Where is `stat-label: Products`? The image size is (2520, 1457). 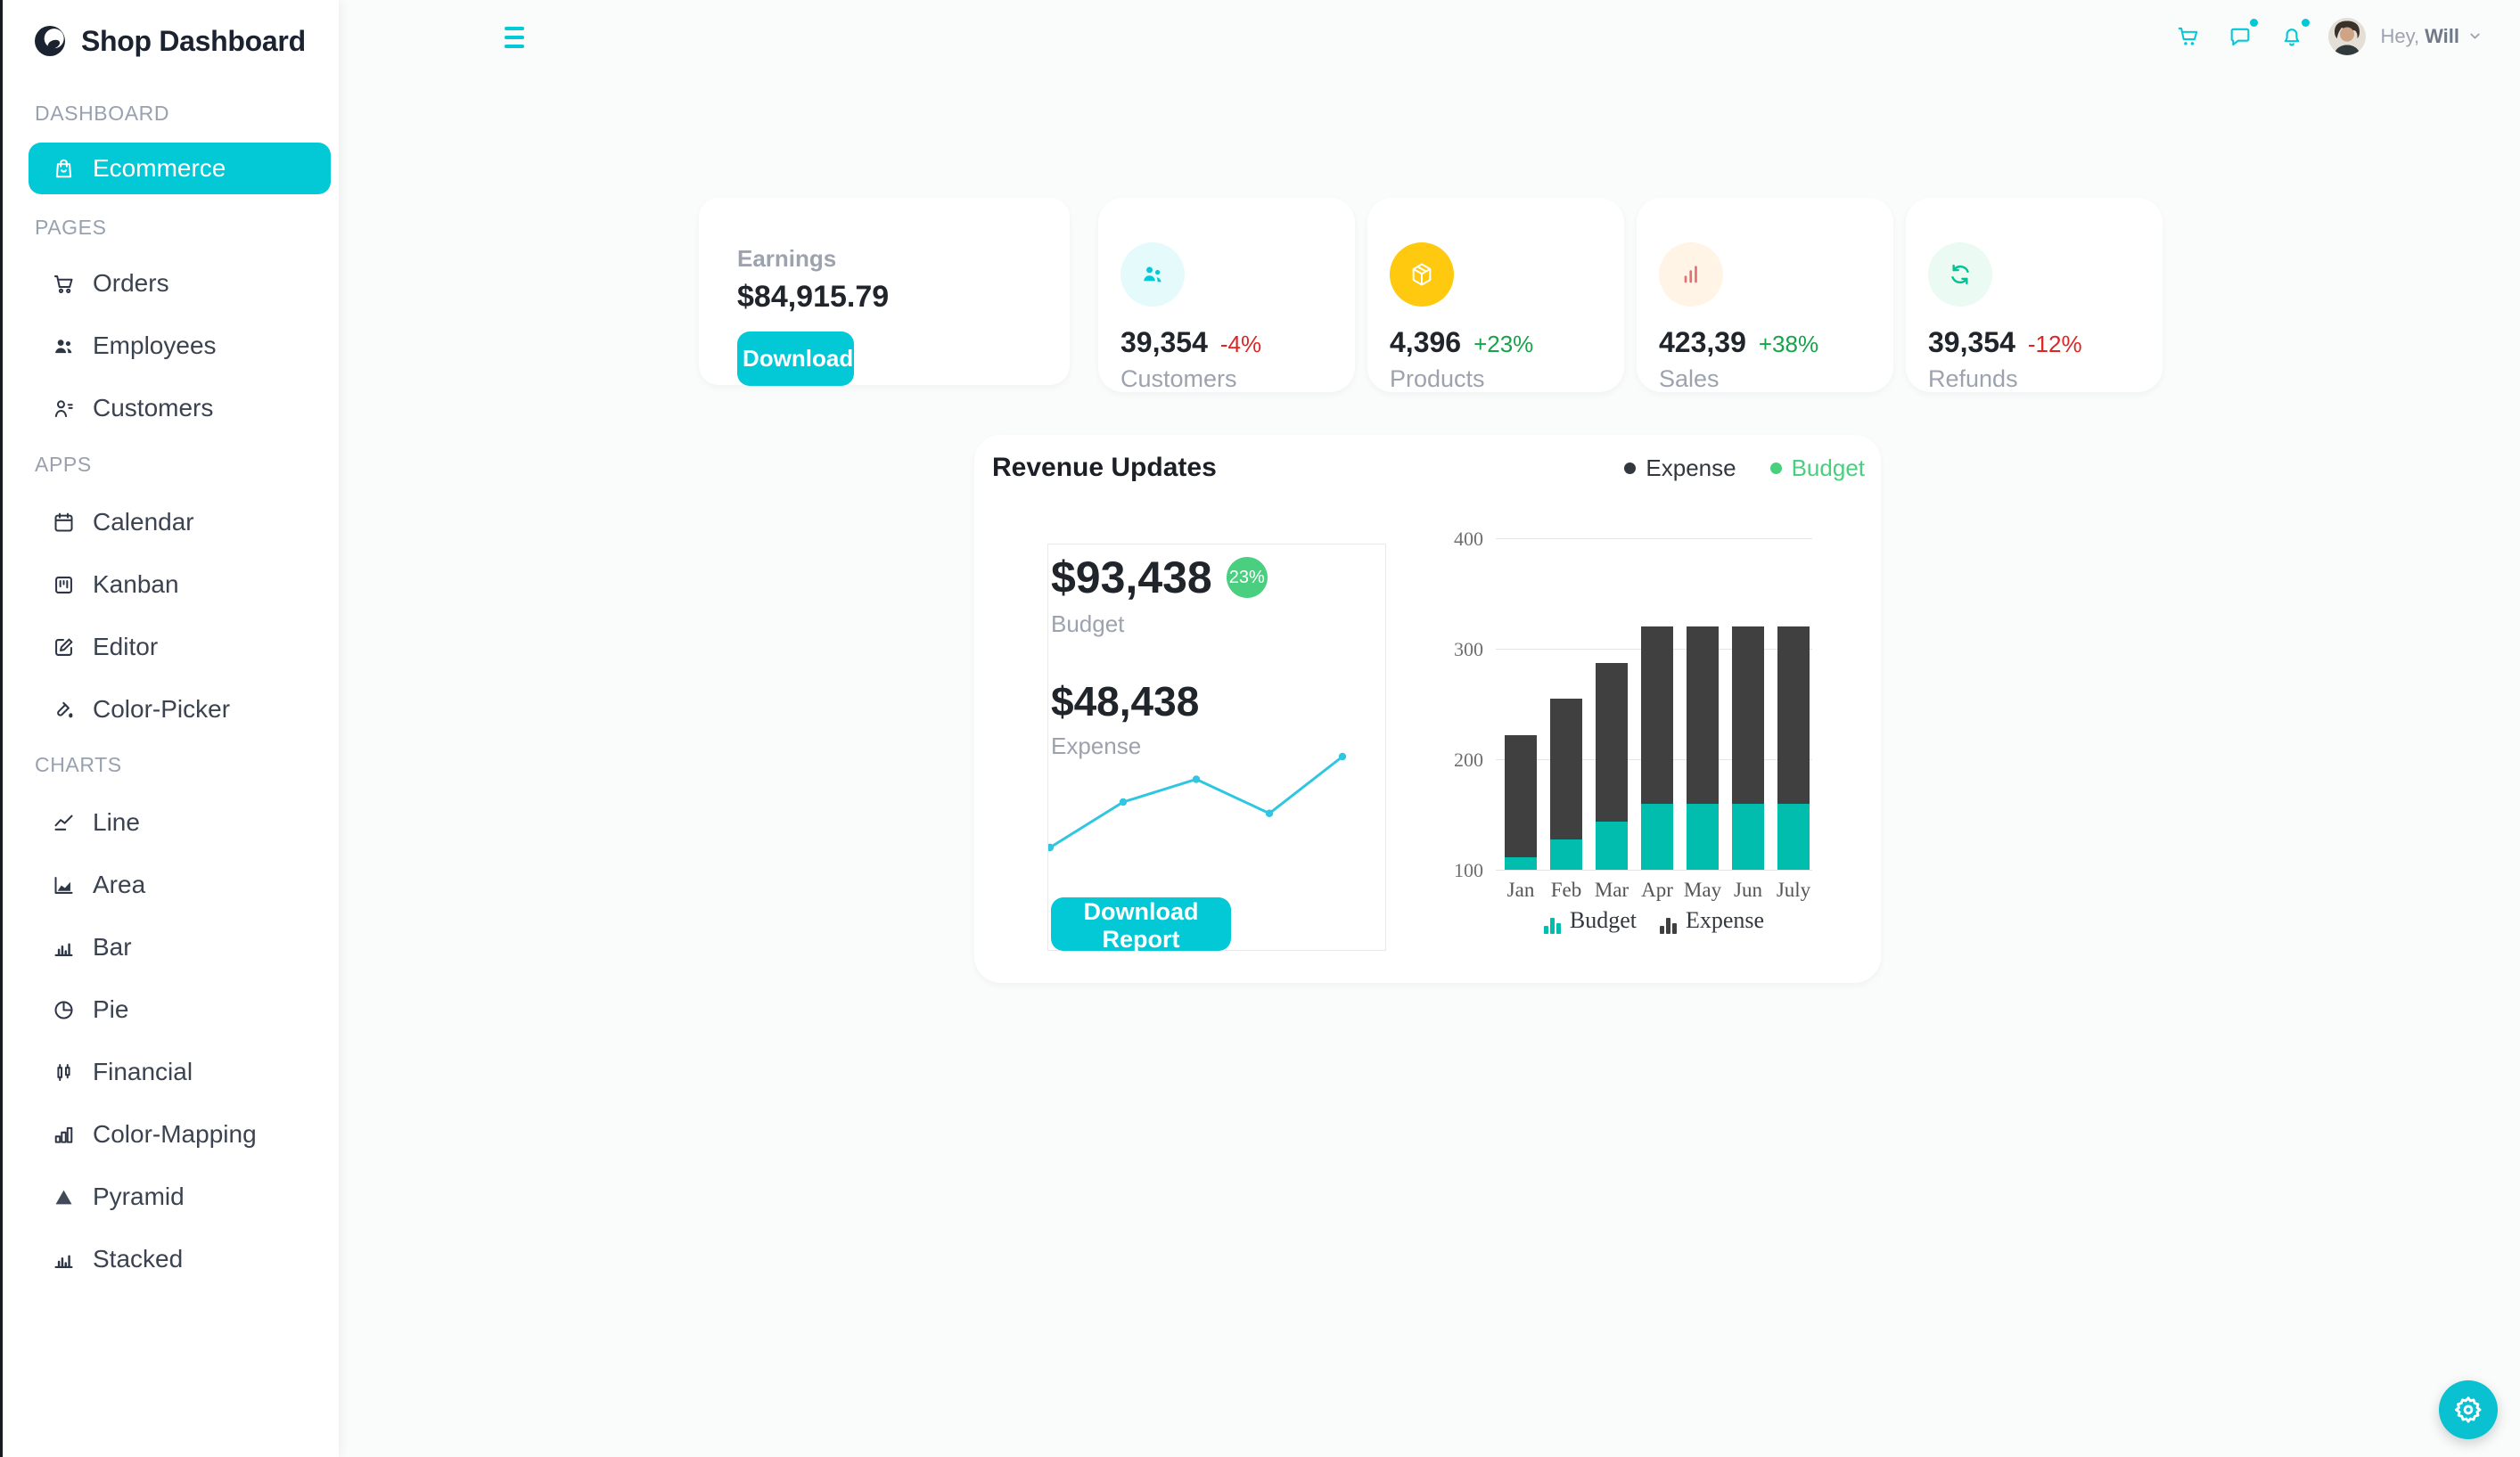 stat-label: Products is located at coordinates (1437, 378).